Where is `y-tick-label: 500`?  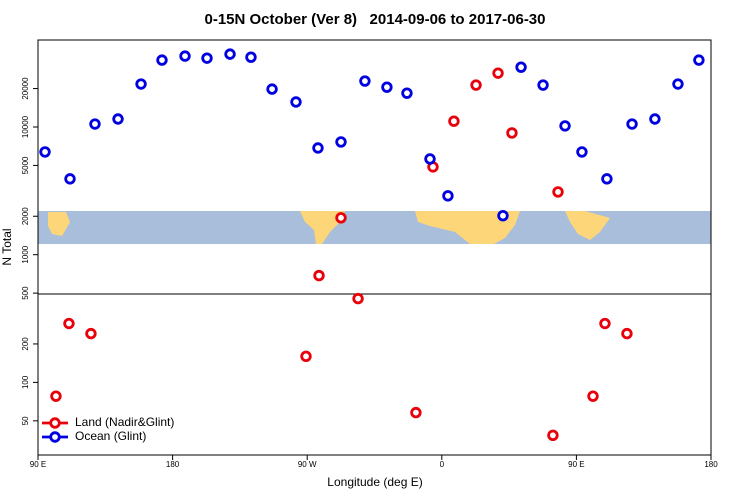
y-tick-label: 500 is located at coordinates (25, 293).